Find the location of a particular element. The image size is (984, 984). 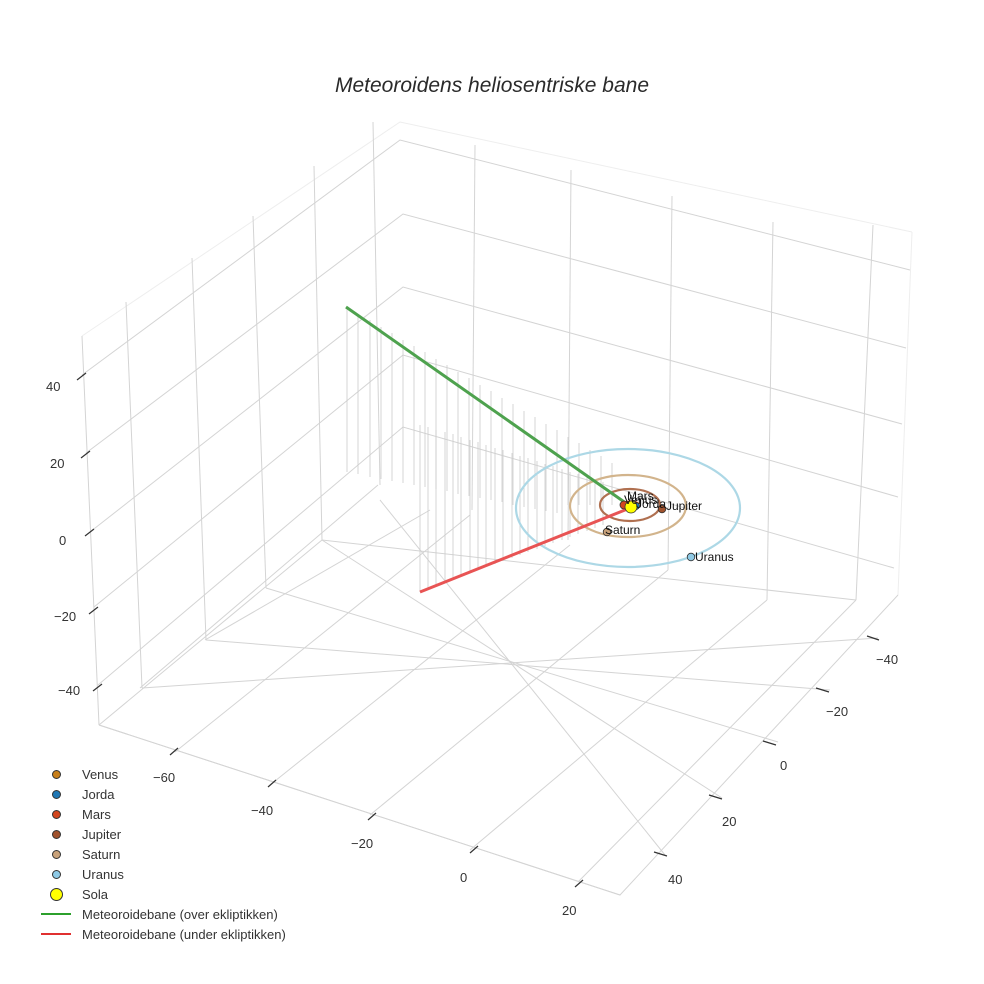

legend-item-venus: Venus is located at coordinates (161, 774).